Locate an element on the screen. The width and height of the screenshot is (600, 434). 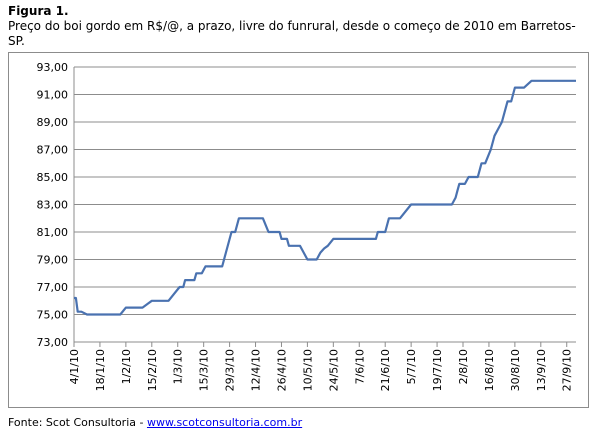
x-tick-label: 12/4/10 is located at coordinates (256, 370).